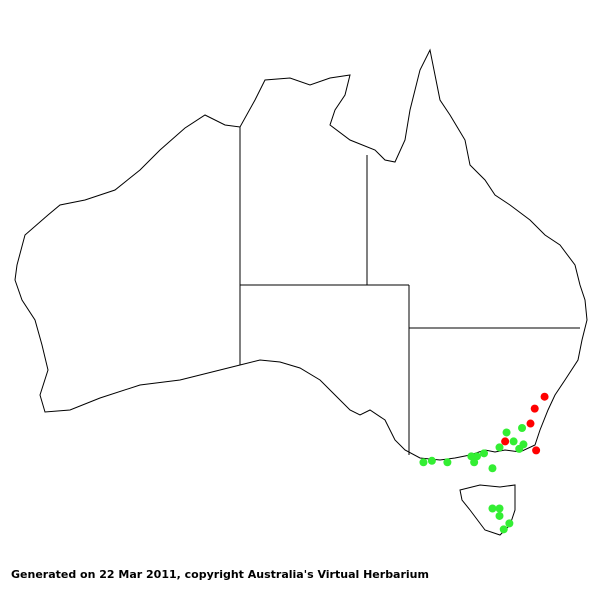 This screenshot has height=600, width=600. Describe the element at coordinates (484, 463) in the screenshot. I see `record-points` at that location.